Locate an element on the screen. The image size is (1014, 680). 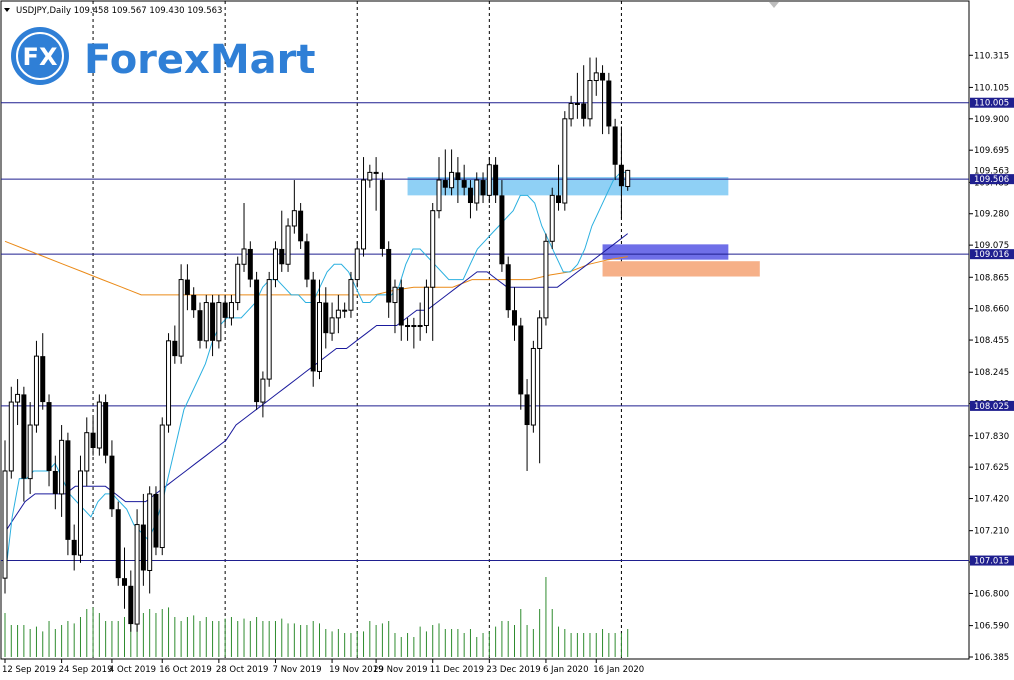
x-tick-label: 28 Oct 2019 is located at coordinates (242, 670).